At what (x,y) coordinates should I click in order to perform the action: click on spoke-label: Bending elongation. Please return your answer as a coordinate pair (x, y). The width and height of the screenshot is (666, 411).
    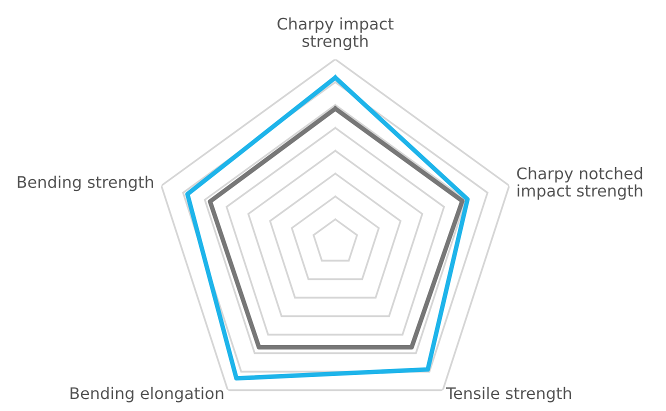
    Looking at the image, I should click on (147, 394).